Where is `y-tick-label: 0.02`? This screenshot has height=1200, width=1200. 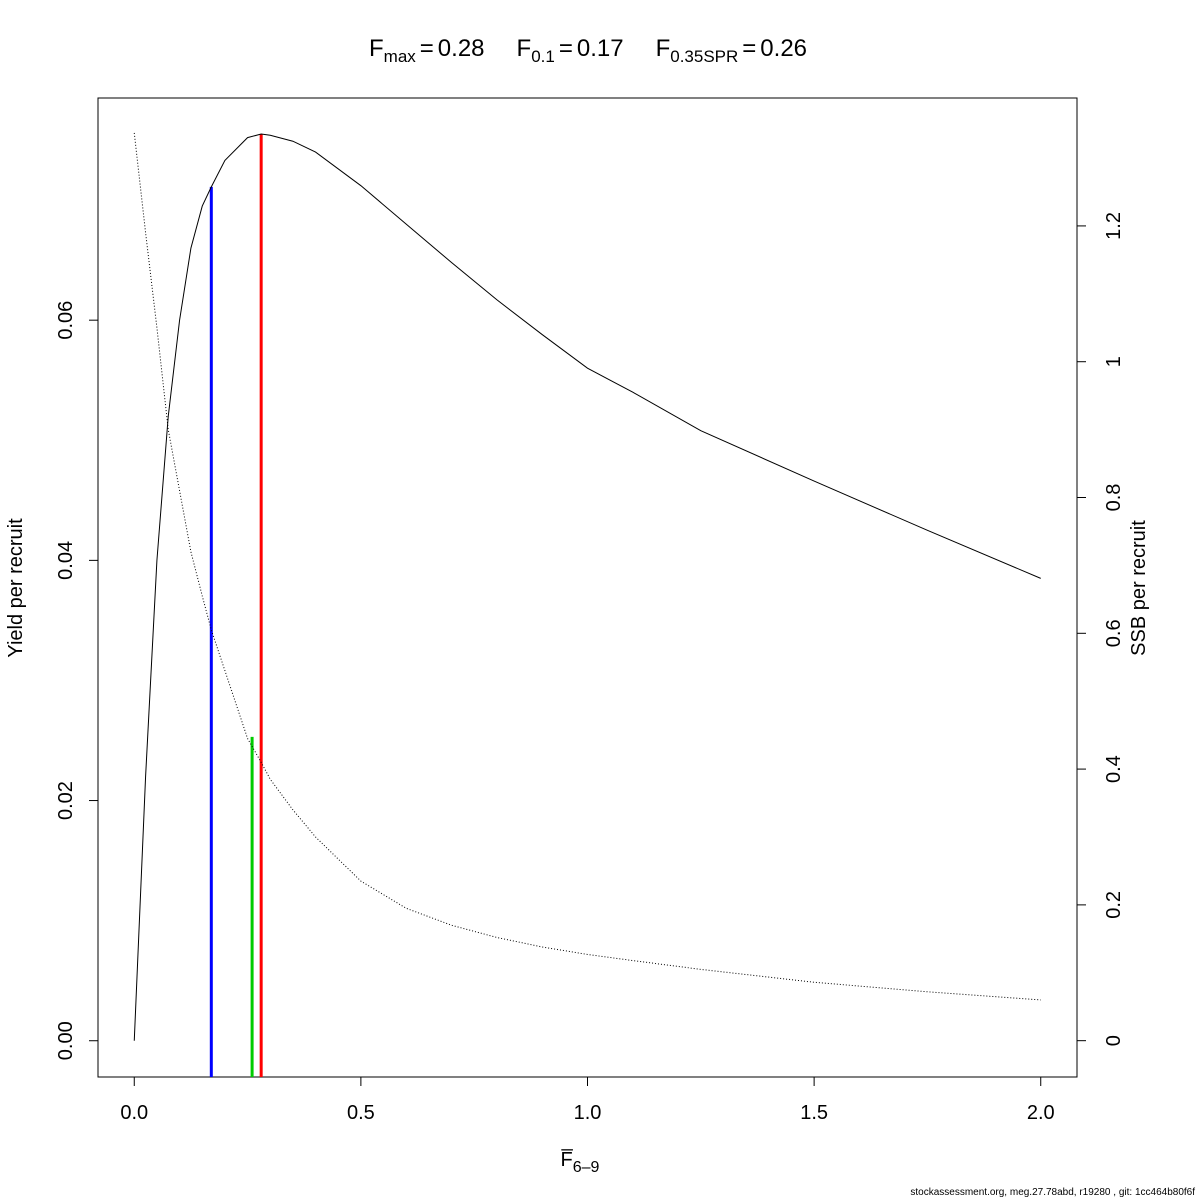 y-tick-label: 0.02 is located at coordinates (66, 800).